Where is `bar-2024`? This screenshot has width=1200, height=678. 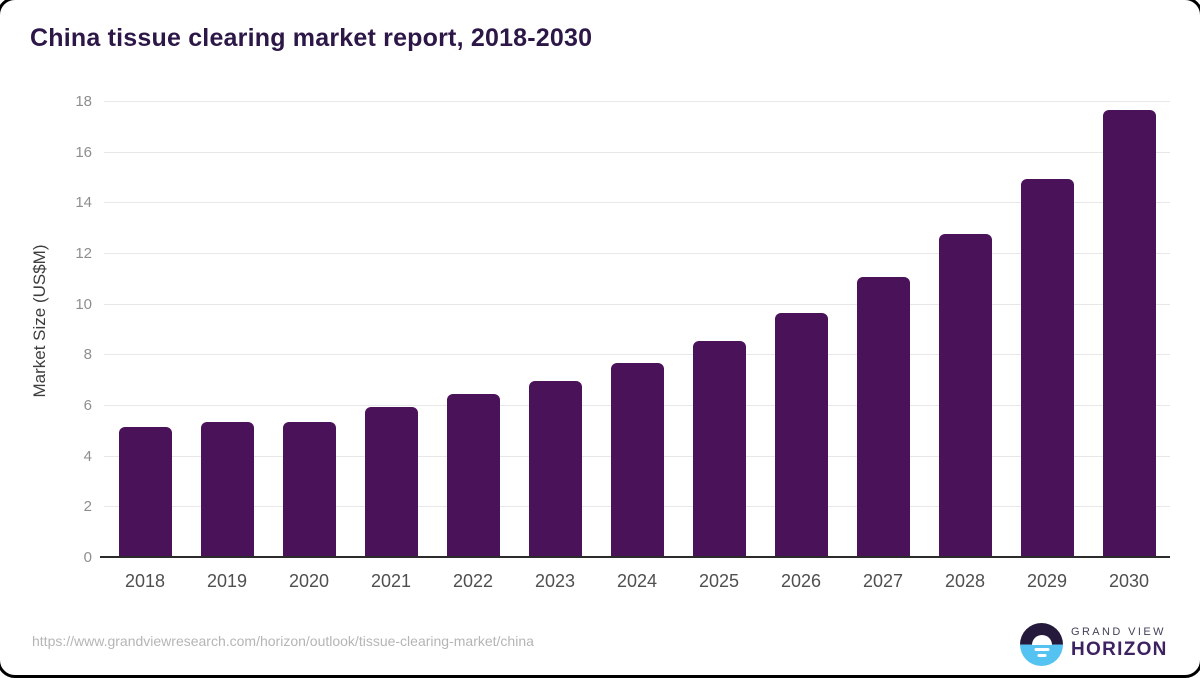
bar-2024 is located at coordinates (637, 459).